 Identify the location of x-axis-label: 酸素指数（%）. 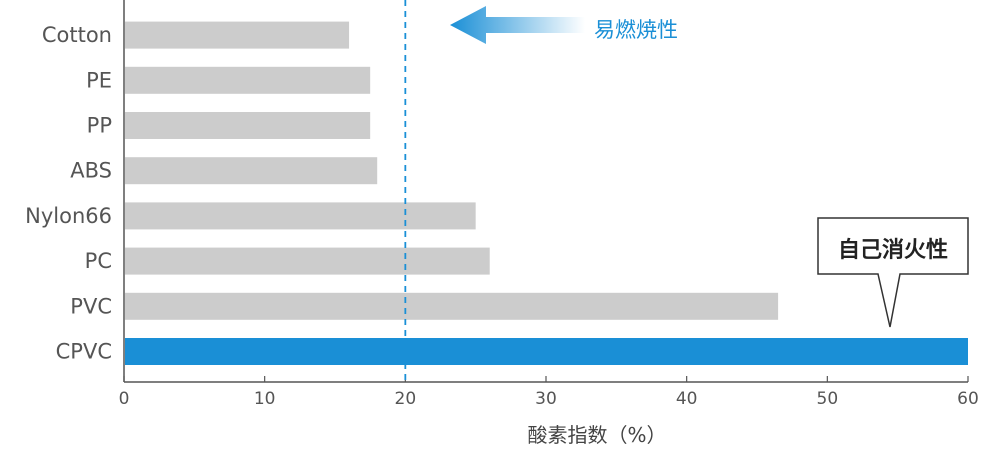
(596, 435).